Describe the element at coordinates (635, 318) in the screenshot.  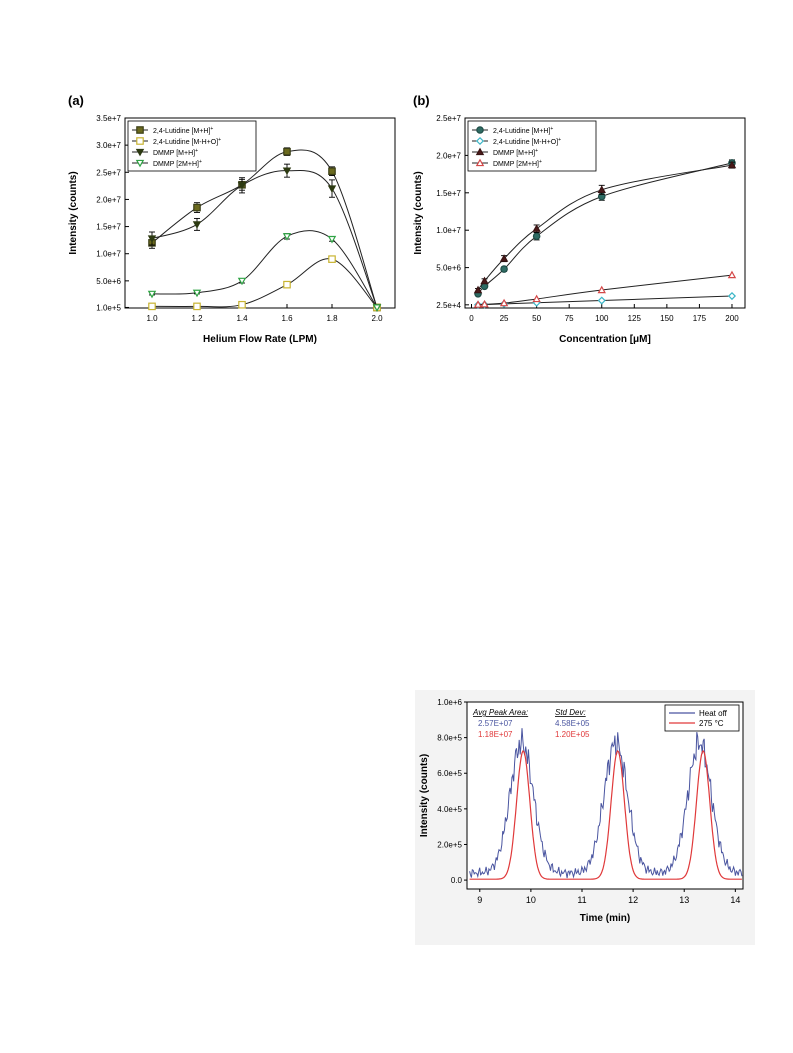
I see `x-tick-label: 125` at that location.